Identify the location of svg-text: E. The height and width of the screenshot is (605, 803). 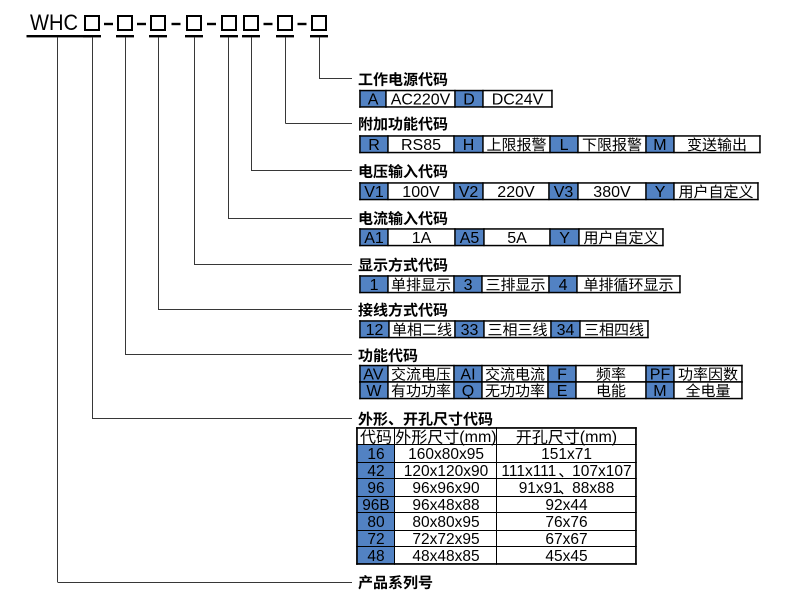
(562, 391).